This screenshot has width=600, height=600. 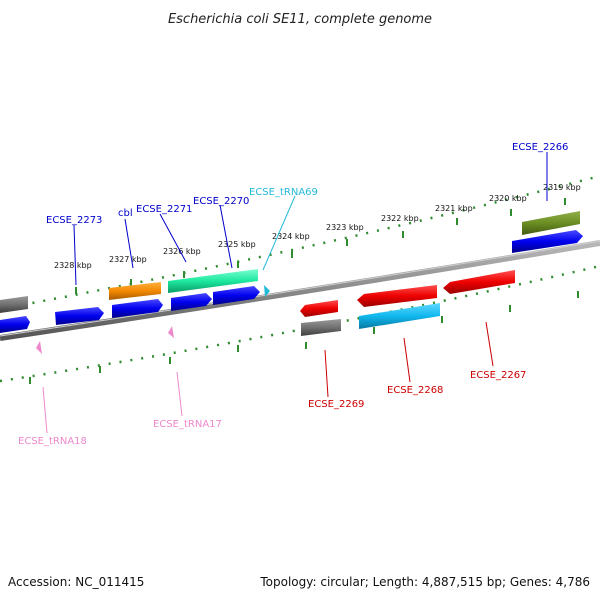 I want to click on scale-label: 2319 kbp, so click(x=562, y=187).